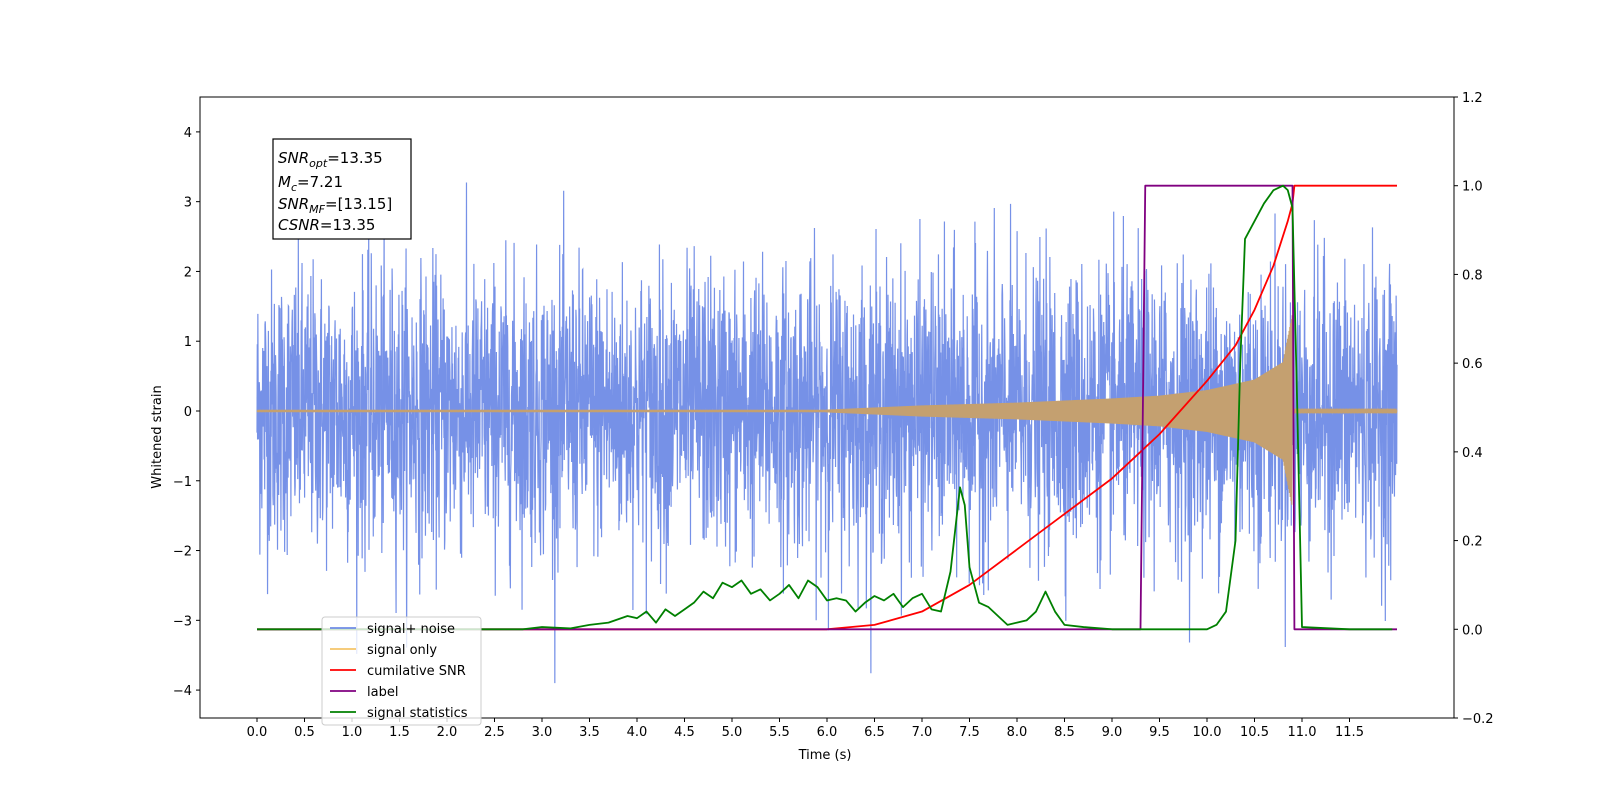 This screenshot has height=800, width=1600. Describe the element at coordinates (1478, 719) in the screenshot. I see `y2-tick-label: −0.2` at that location.